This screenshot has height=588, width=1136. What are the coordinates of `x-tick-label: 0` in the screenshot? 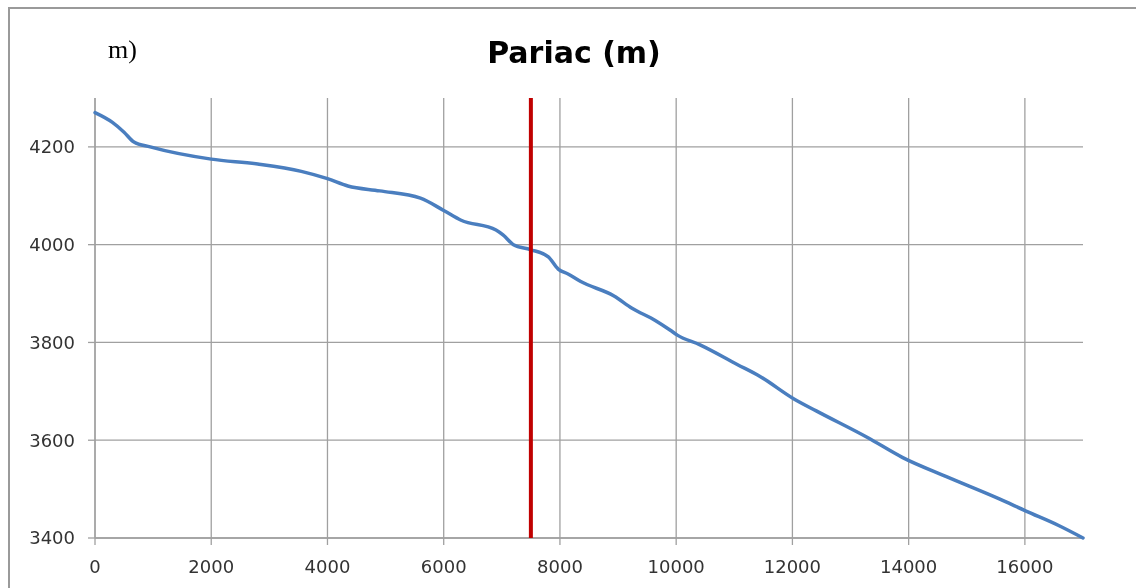 It's located at (95, 566).